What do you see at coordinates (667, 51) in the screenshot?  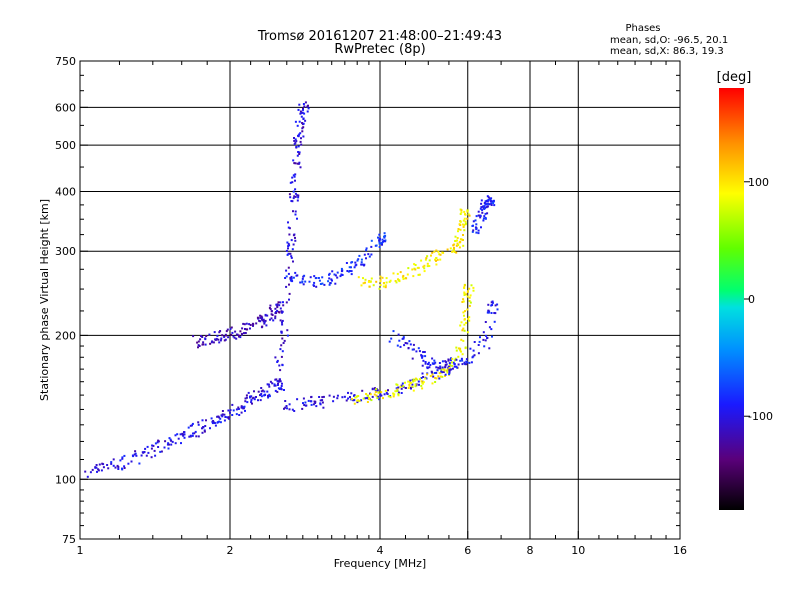 I see `stats-line-x: mean, sd,X: 86.3, 19.3` at bounding box center [667, 51].